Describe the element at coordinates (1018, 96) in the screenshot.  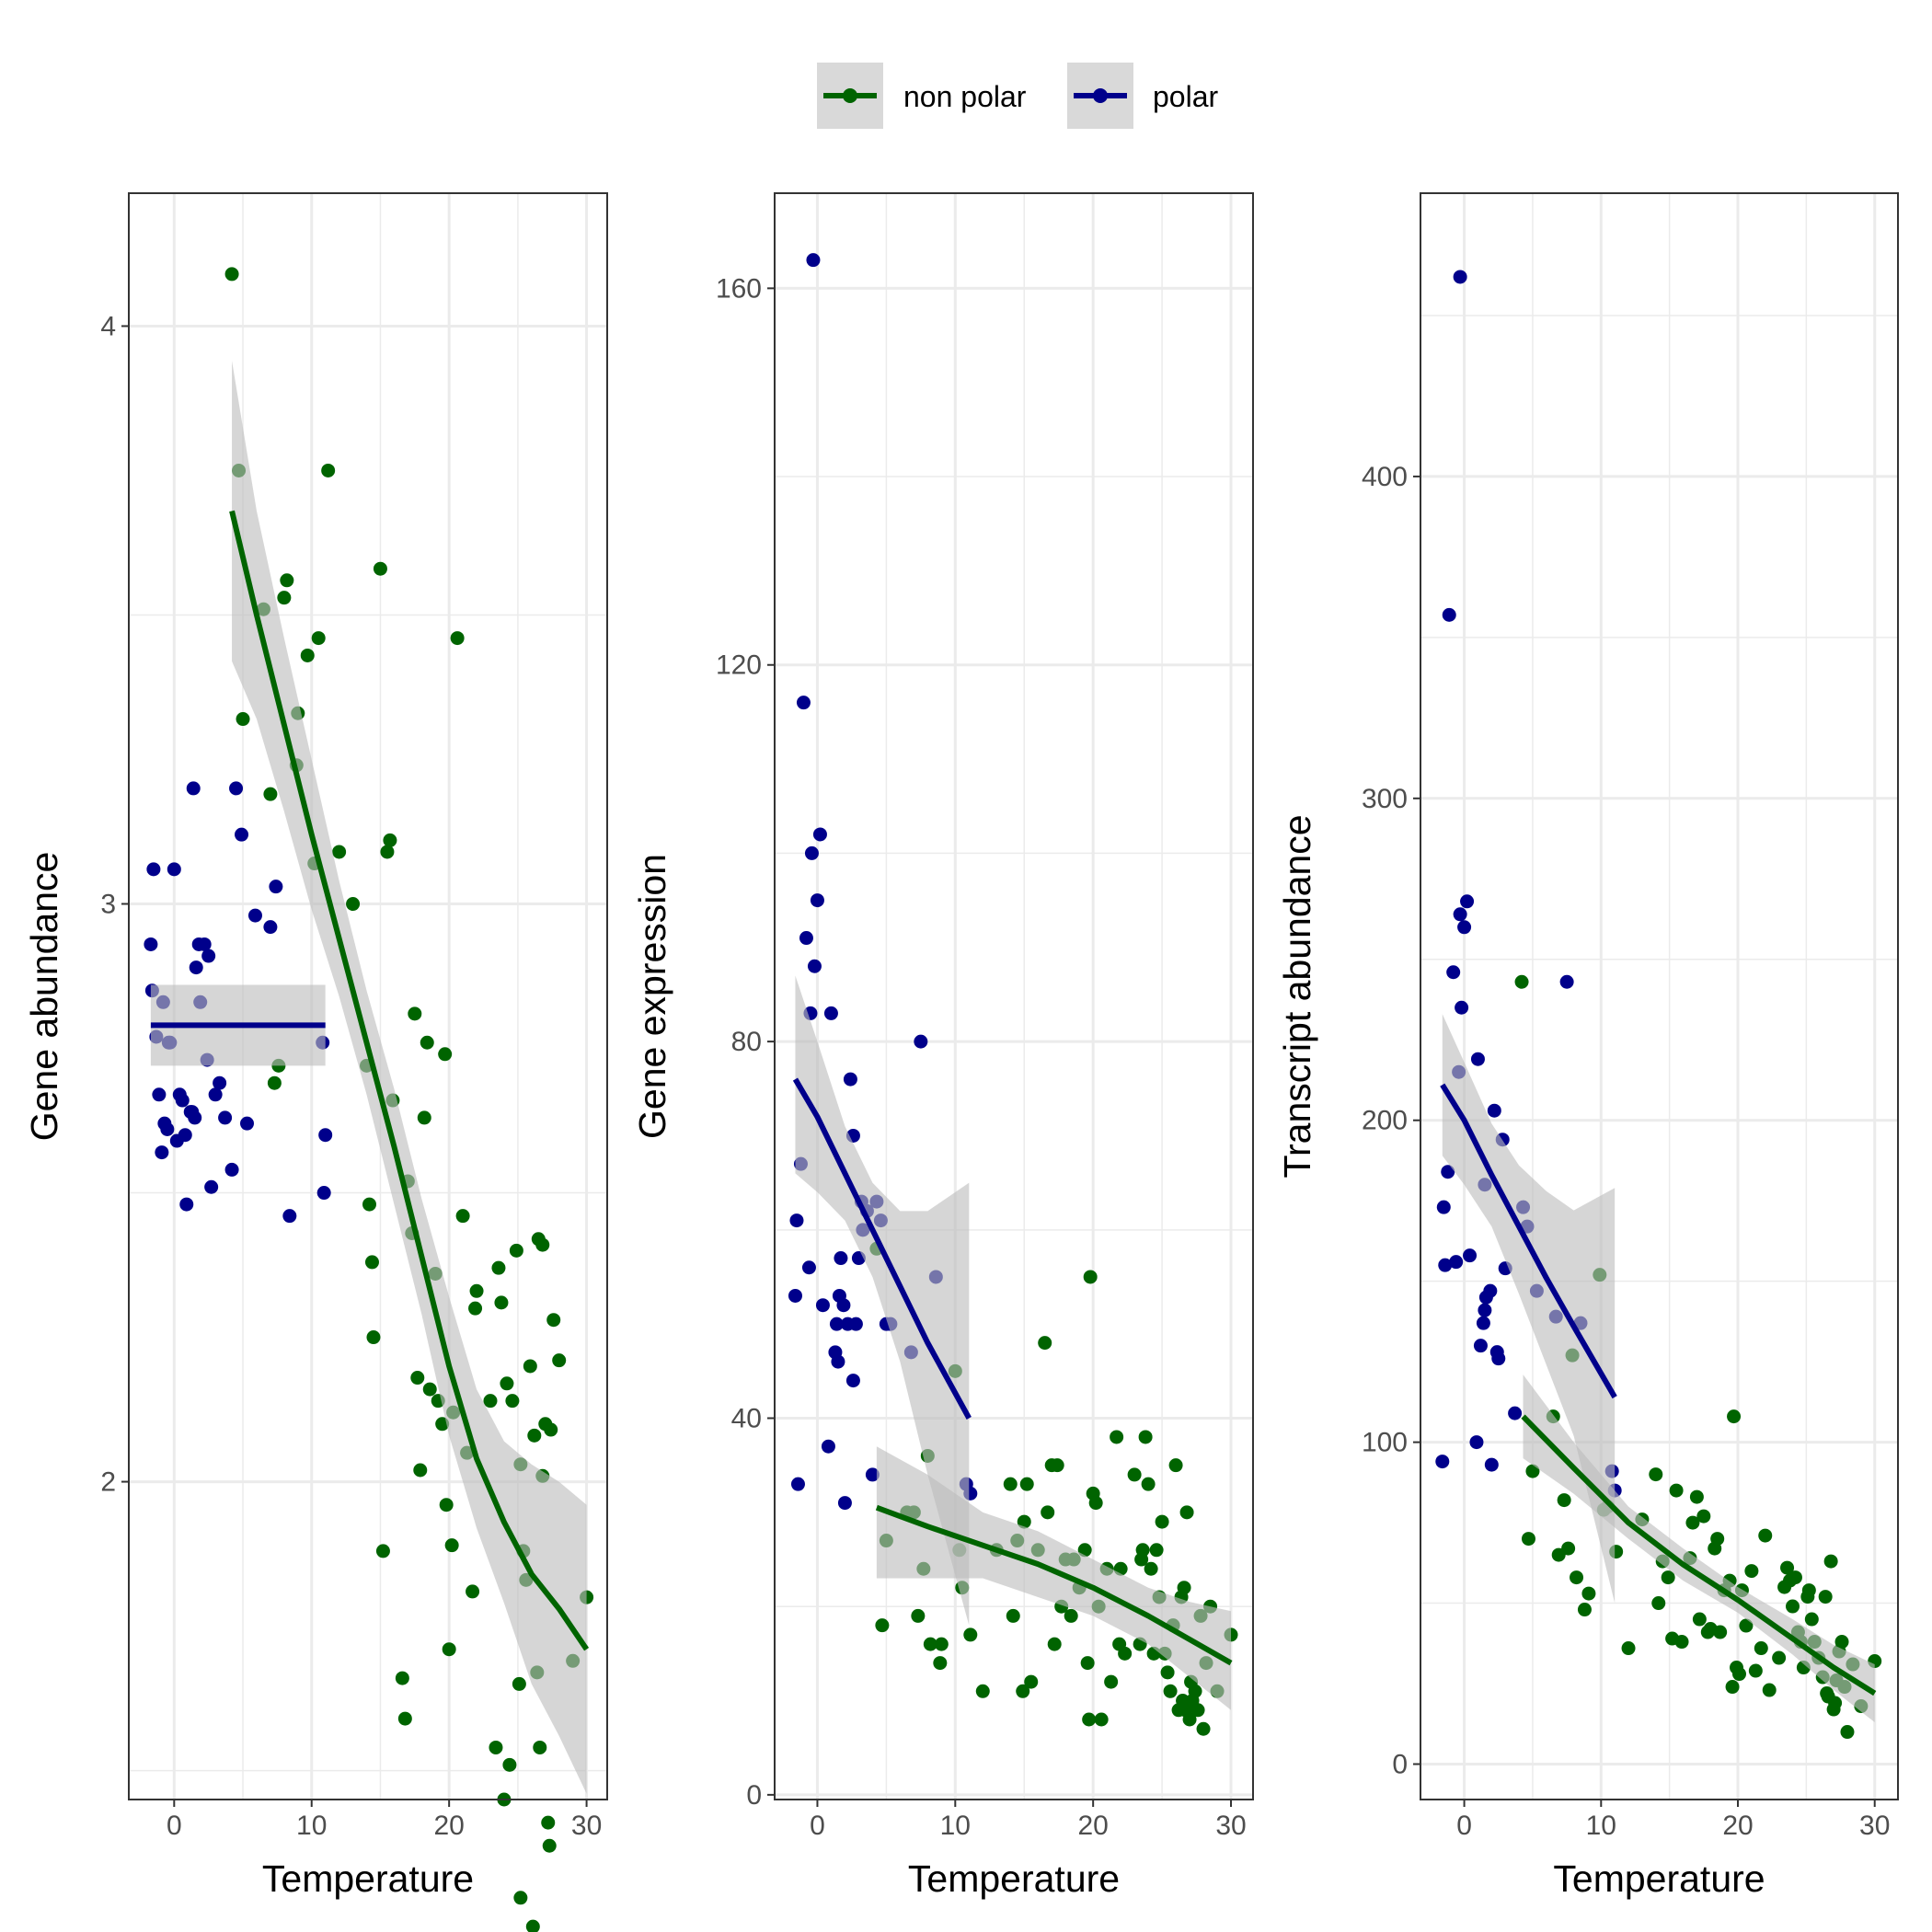
I see `legend: non polar polar` at that location.